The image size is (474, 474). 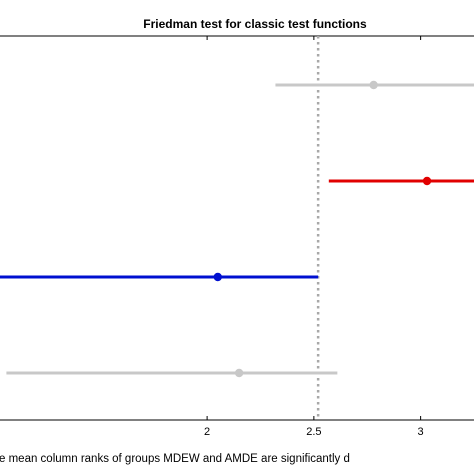 What do you see at coordinates (207, 432) in the screenshot?
I see `x-tick-label: 2` at bounding box center [207, 432].